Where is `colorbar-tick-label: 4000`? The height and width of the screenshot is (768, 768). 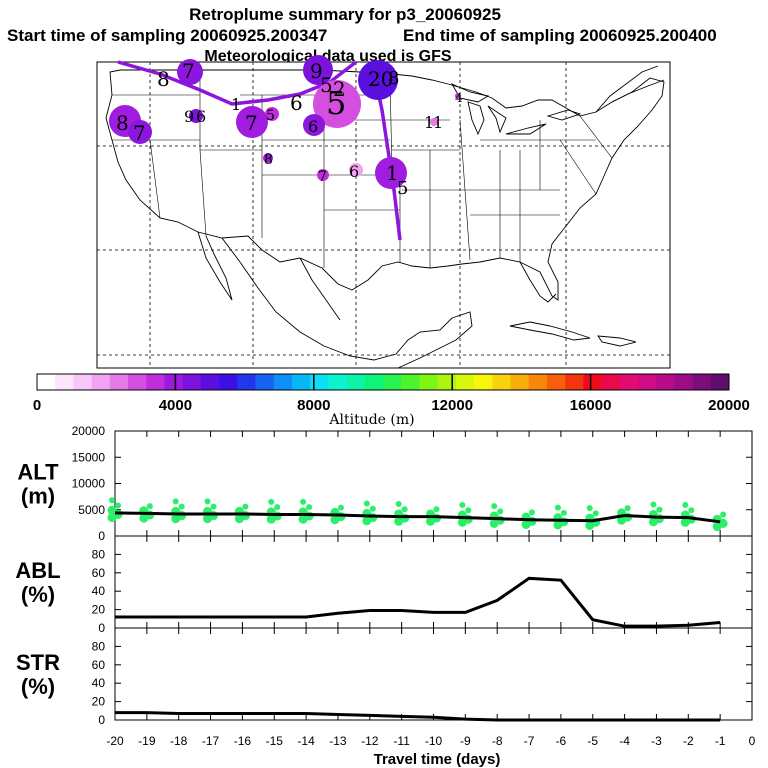
colorbar-tick-label: 4000 is located at coordinates (175, 405).